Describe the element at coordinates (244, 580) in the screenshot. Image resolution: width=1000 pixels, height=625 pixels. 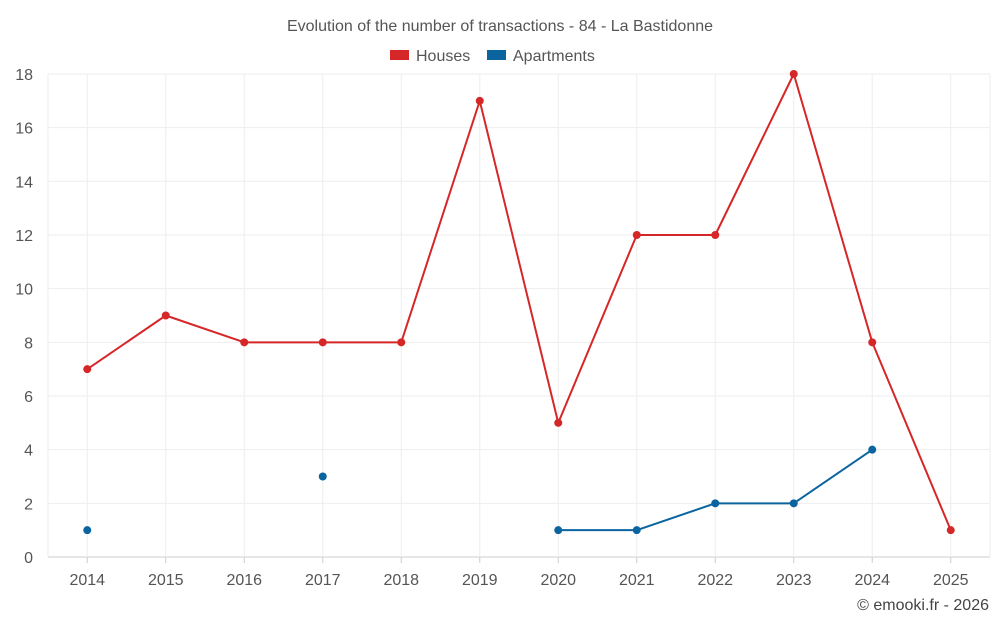
I see `x-tick-label: 2016` at that location.